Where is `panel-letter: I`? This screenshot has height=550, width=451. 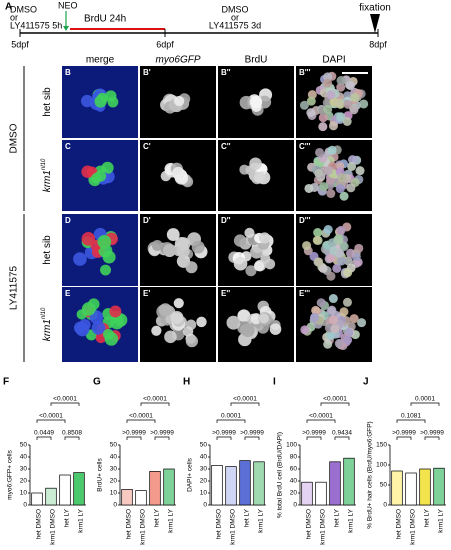 panel-letter: I is located at coordinates (274, 382).